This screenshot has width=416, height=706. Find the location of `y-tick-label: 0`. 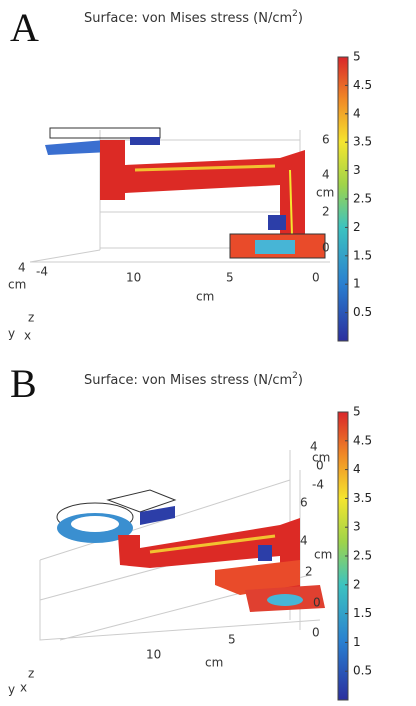

y-tick-label: 0 is located at coordinates (320, 466).